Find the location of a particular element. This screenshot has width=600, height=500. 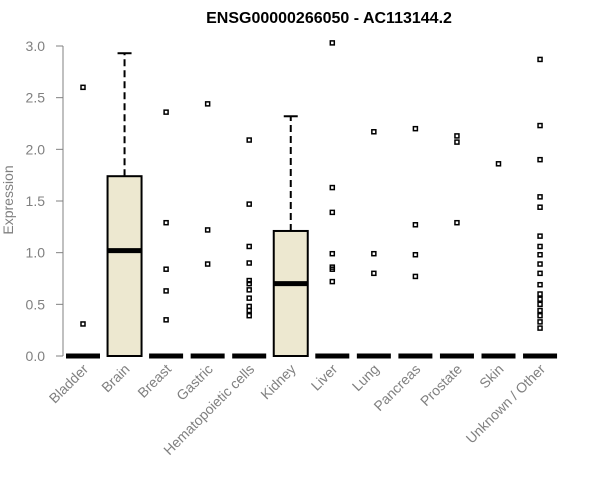

y-tick-label: 1.5 is located at coordinates (36, 201).